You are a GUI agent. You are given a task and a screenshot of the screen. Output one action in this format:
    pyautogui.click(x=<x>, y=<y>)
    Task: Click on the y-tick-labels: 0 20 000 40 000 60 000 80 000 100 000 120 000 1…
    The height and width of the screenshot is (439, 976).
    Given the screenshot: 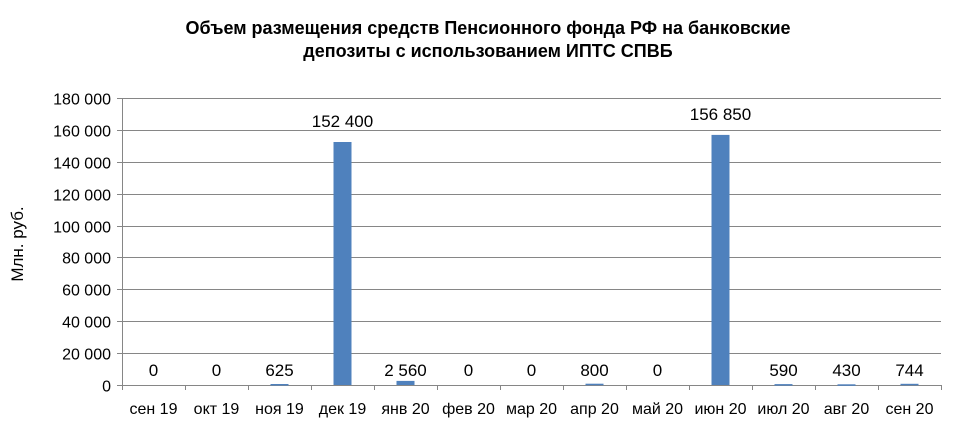 What is the action you would take?
    pyautogui.click(x=82, y=244)
    